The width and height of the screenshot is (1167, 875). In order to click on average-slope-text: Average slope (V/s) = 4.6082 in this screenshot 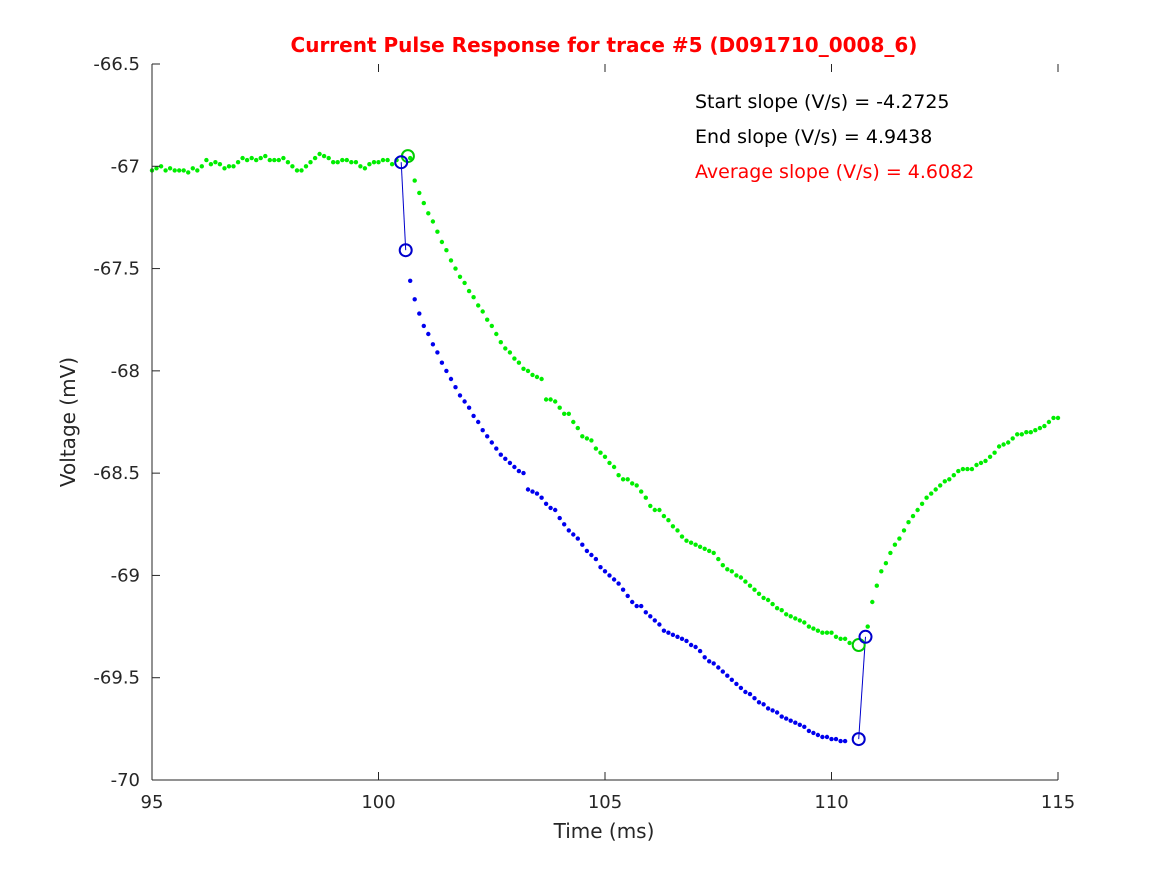, I will do `click(834, 172)`.